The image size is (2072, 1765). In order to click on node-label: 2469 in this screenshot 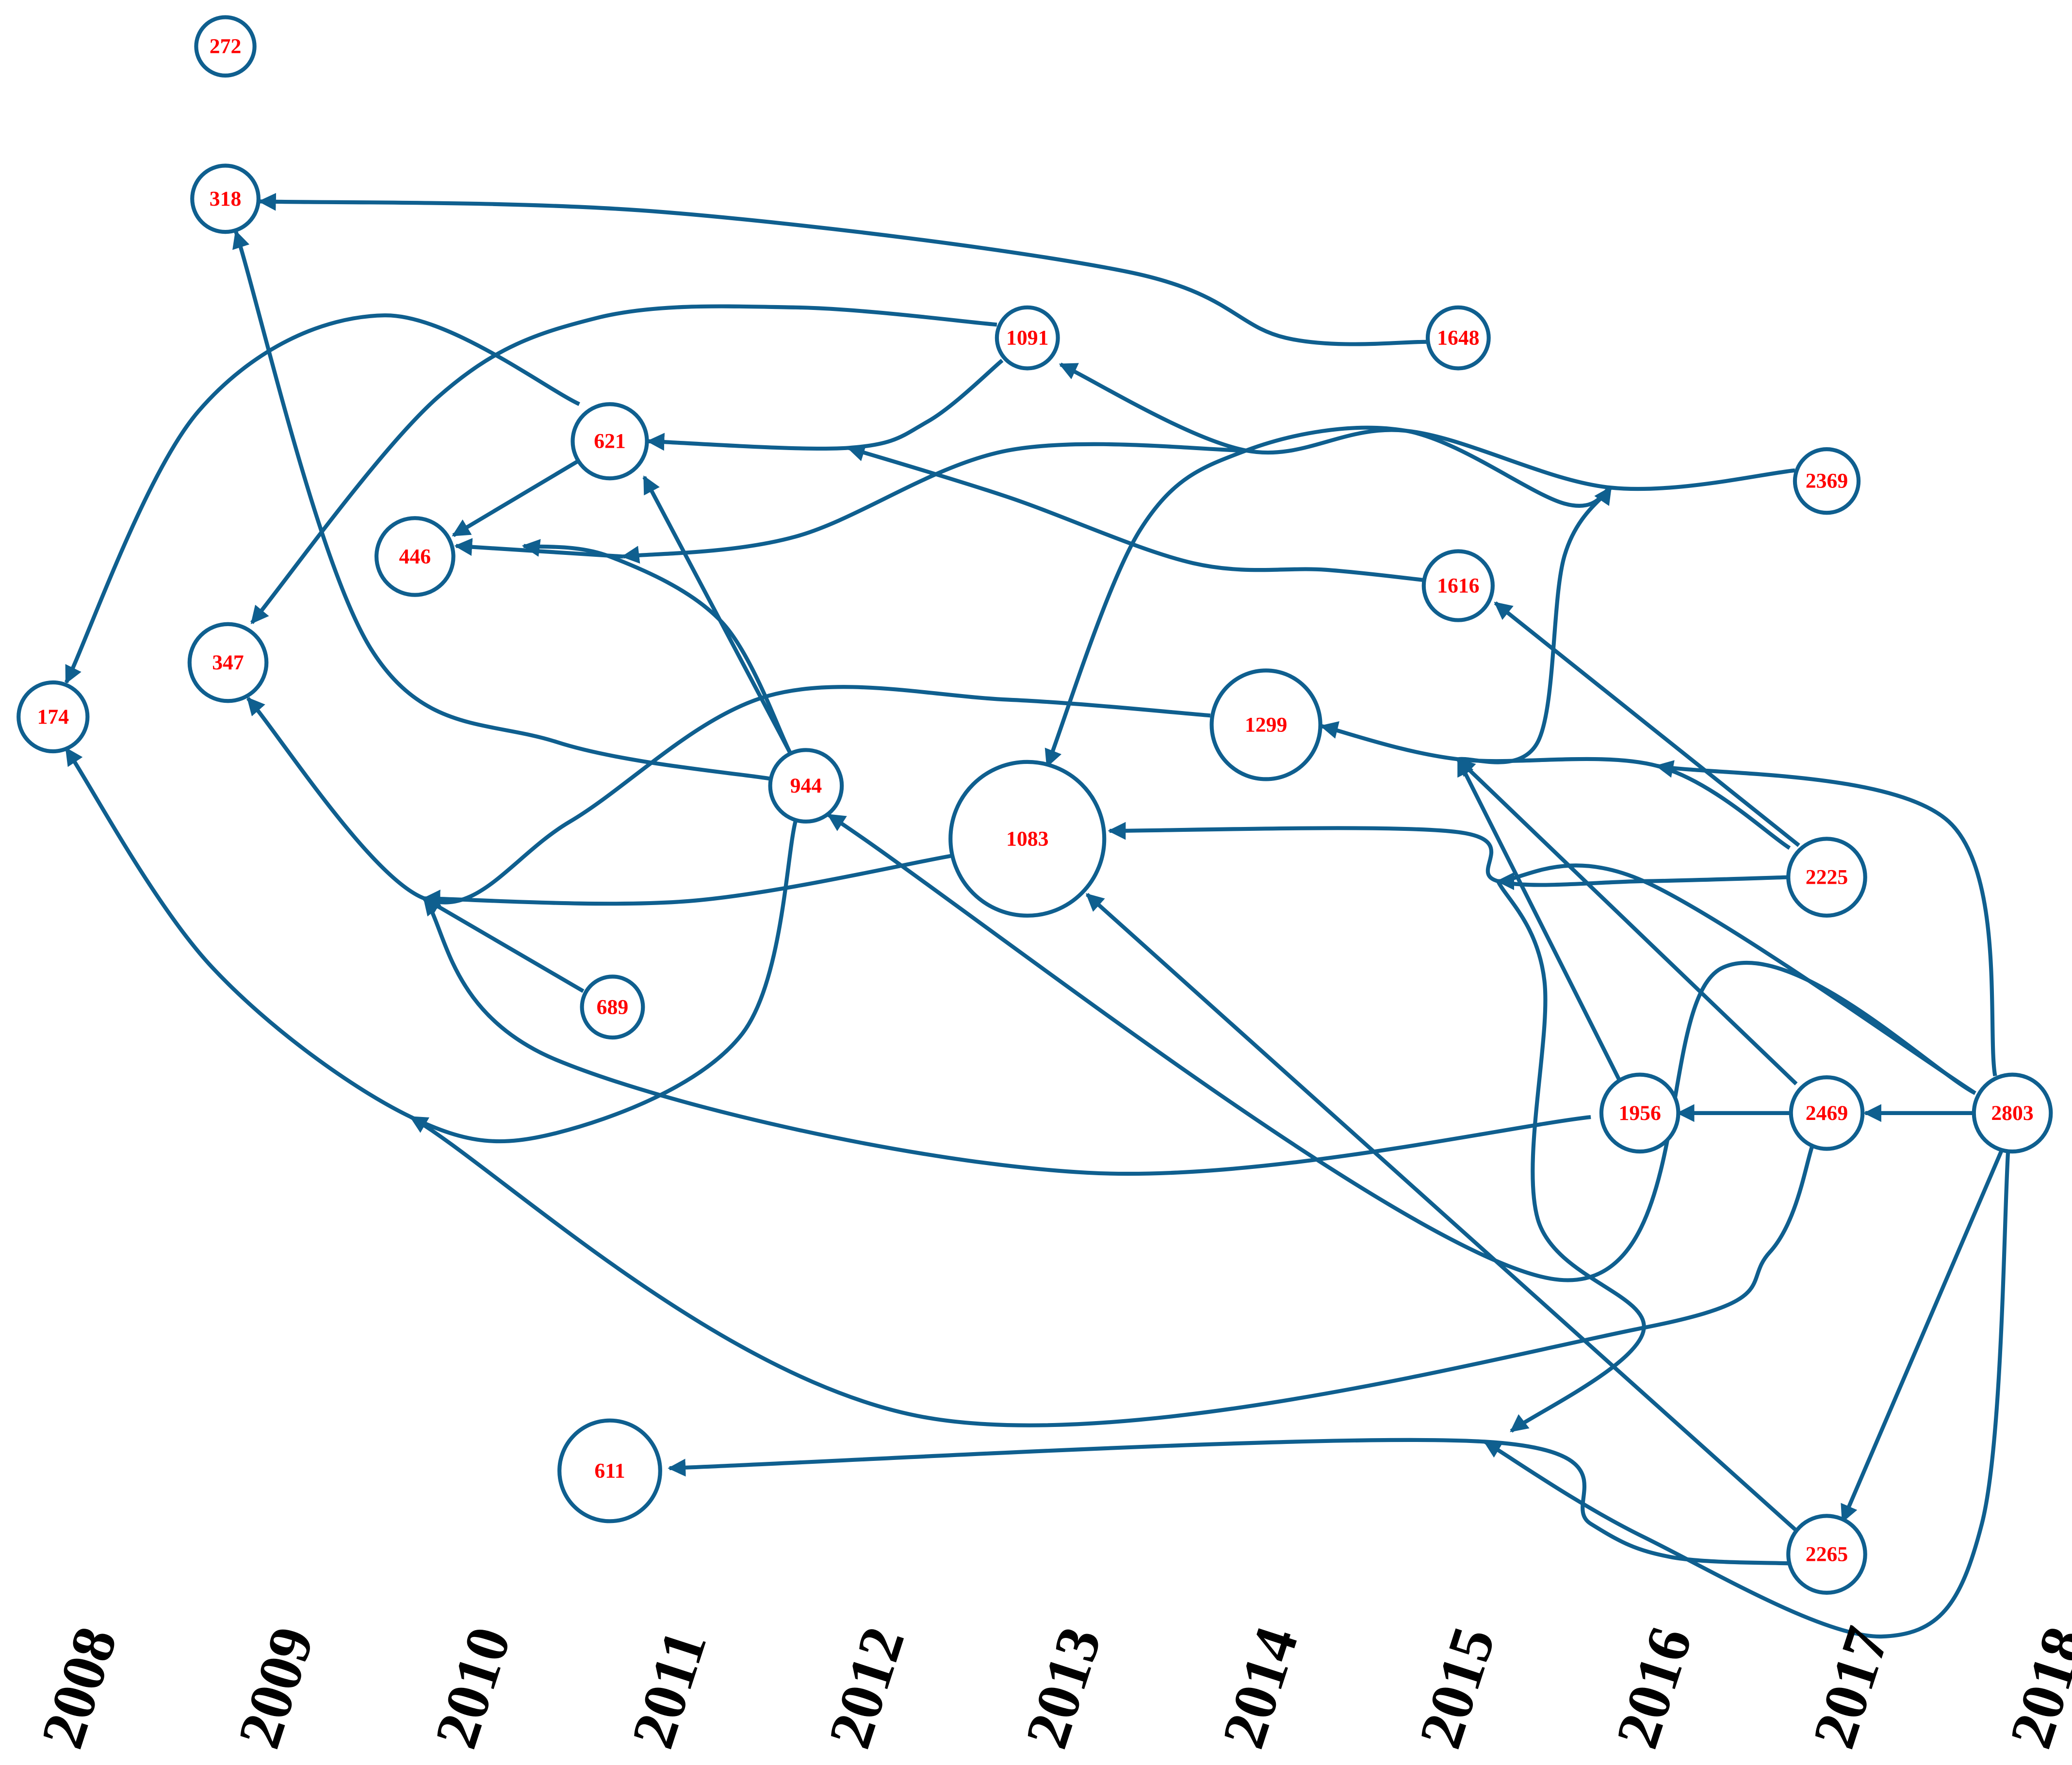, I will do `click(1827, 1113)`.